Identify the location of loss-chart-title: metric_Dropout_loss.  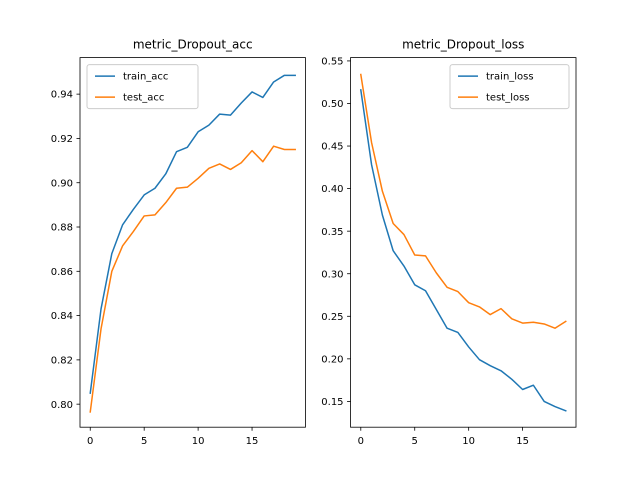
(463, 45).